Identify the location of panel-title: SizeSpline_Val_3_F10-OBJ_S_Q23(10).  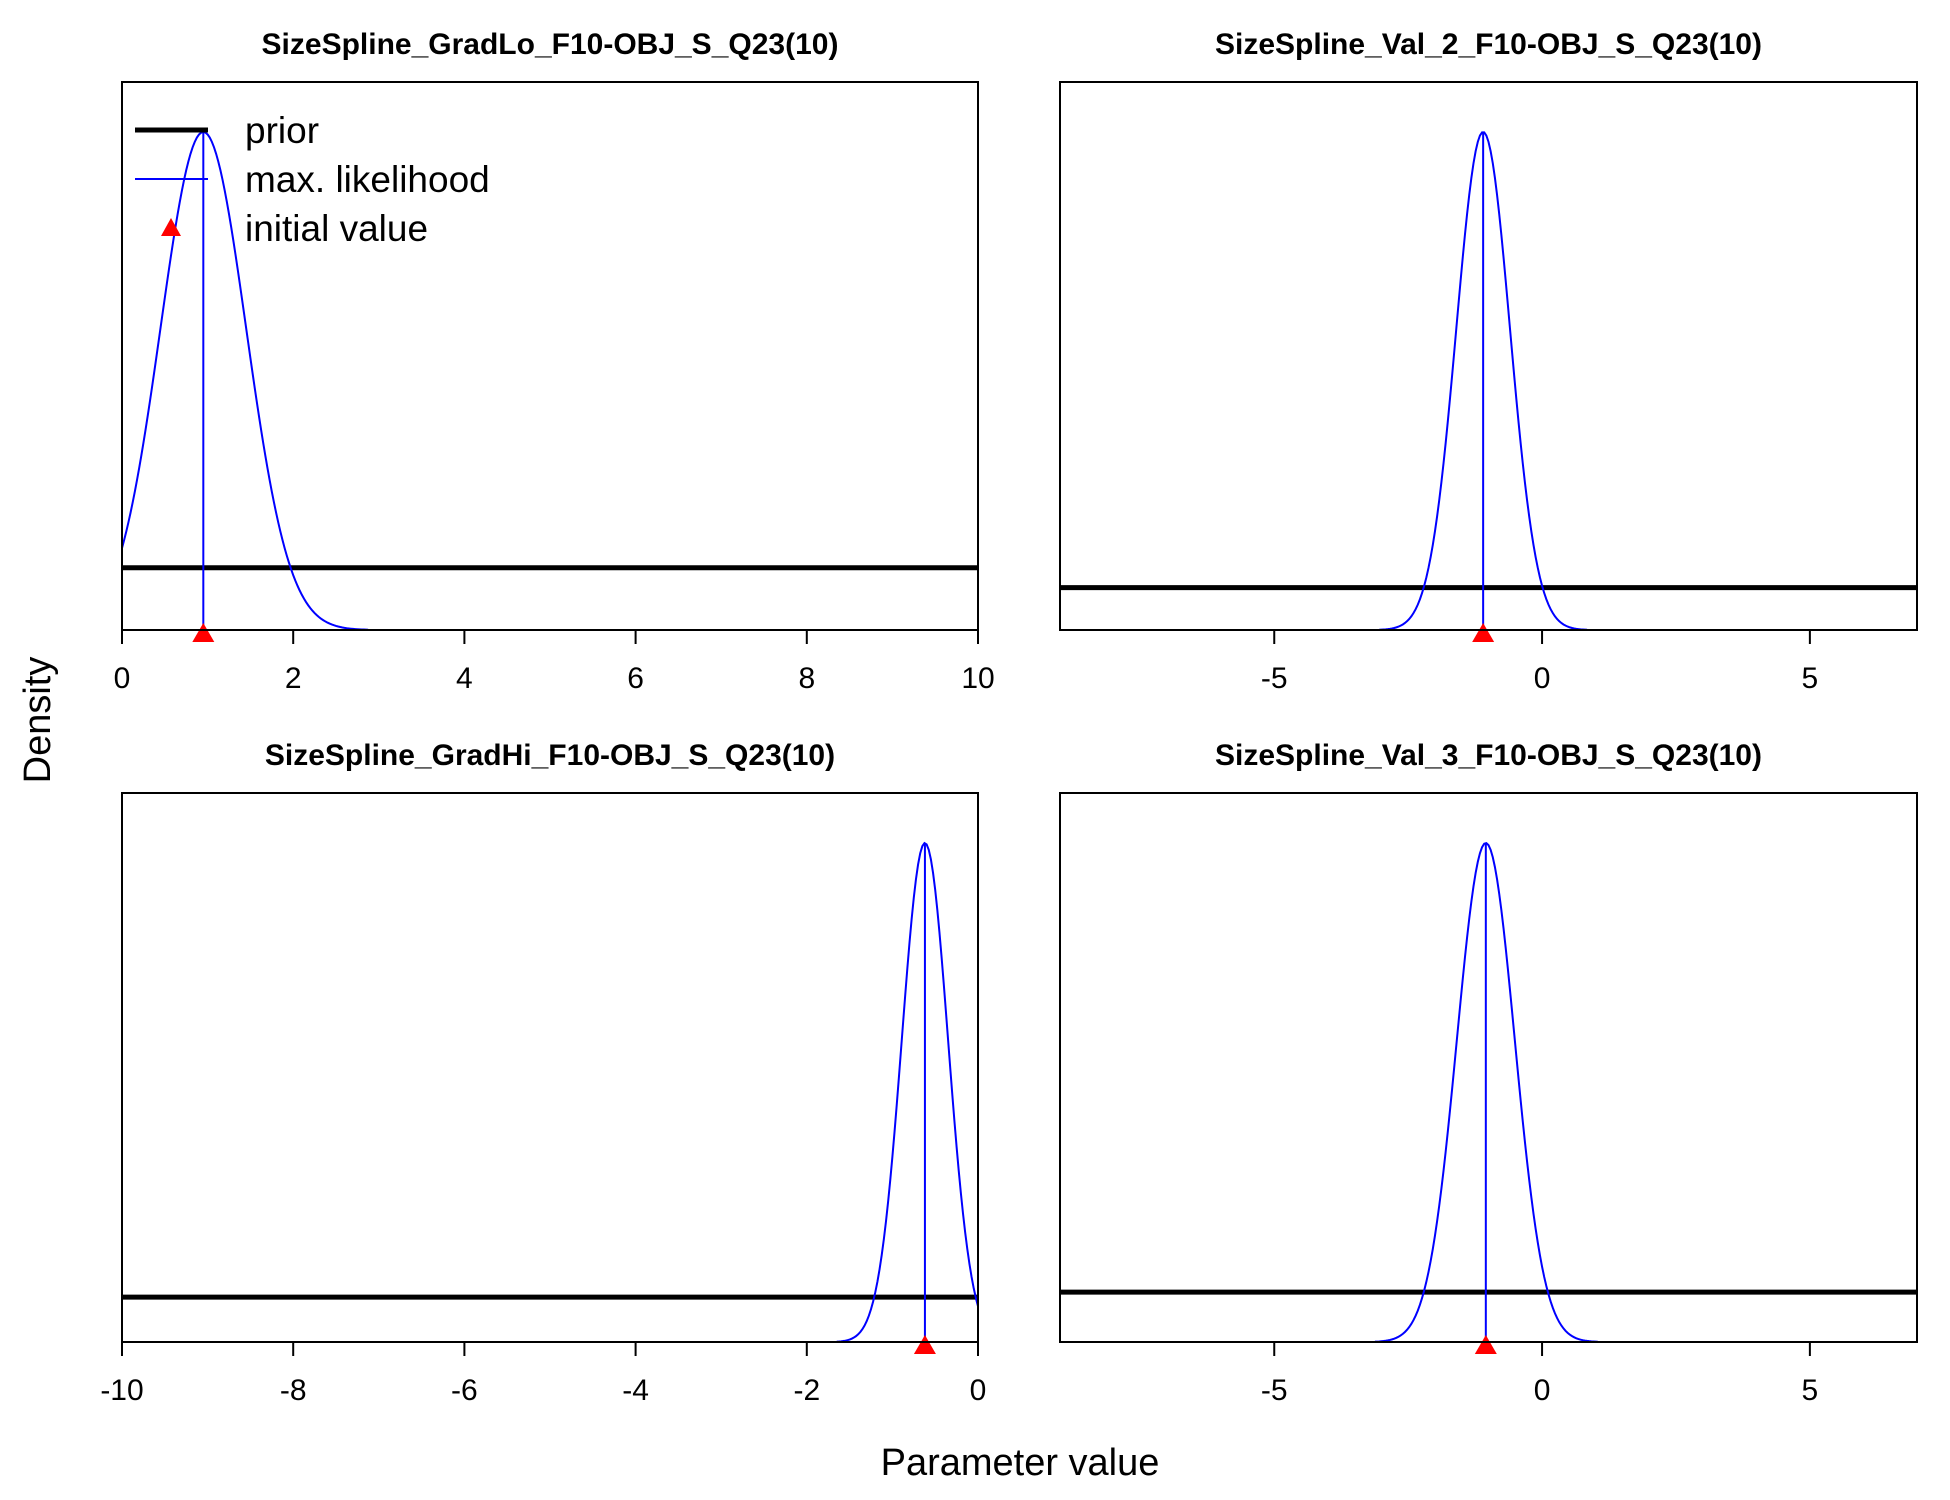
(1488, 755).